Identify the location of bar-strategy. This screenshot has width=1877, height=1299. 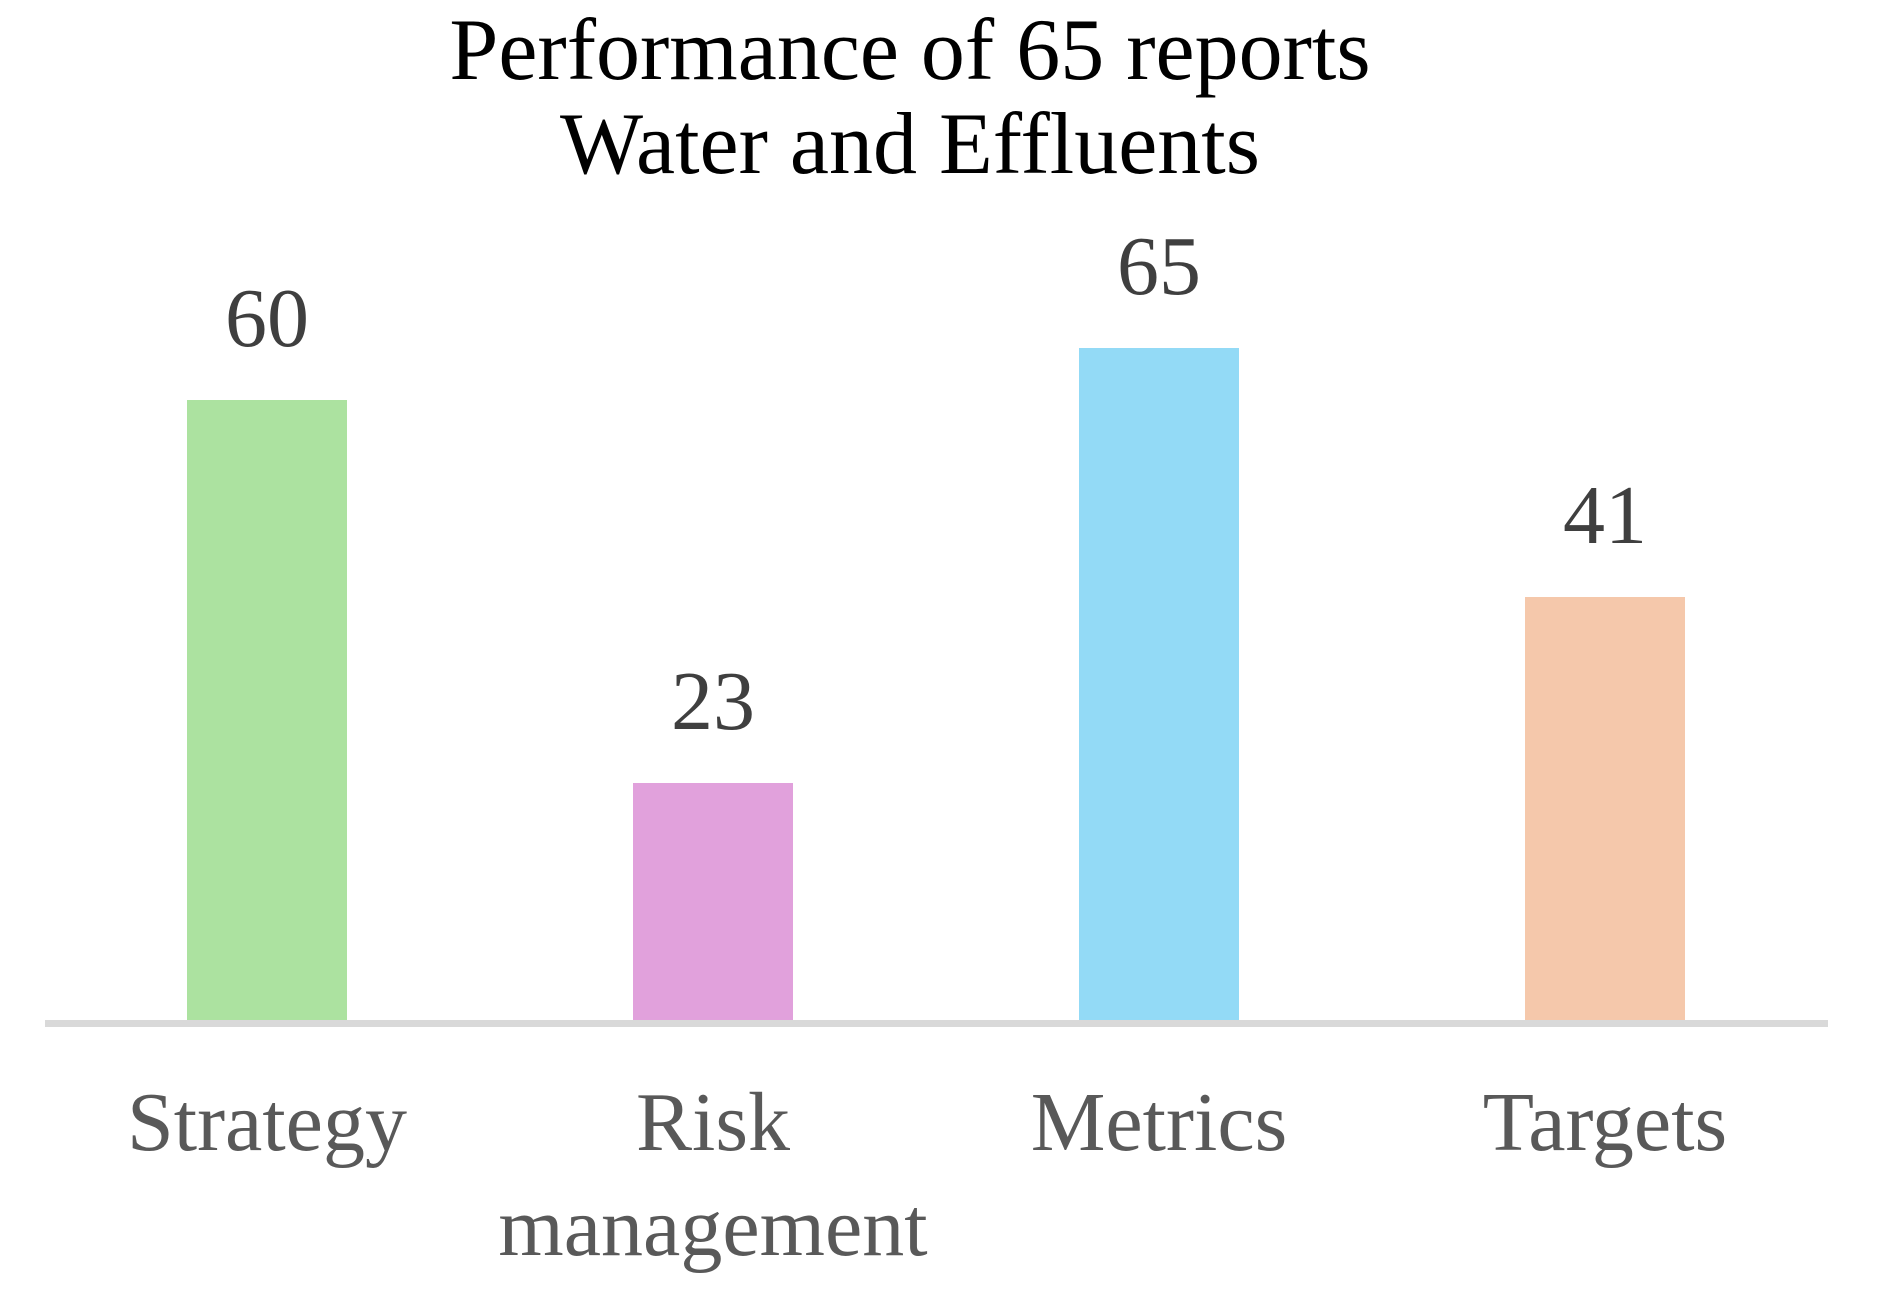
(267, 710).